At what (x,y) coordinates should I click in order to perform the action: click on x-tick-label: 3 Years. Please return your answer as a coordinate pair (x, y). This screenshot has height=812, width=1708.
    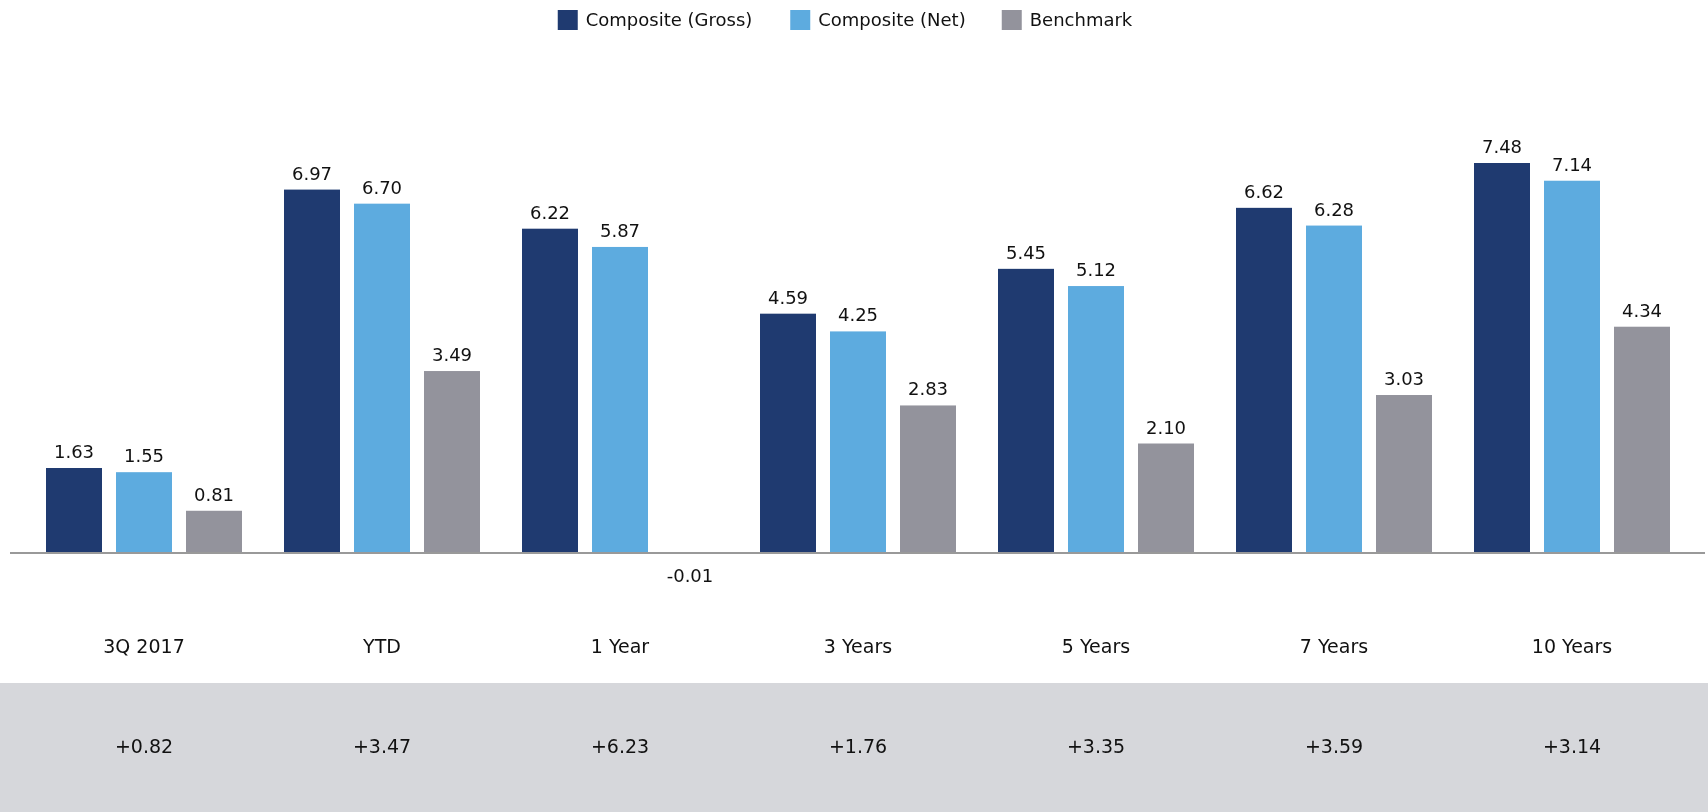
    Looking at the image, I should click on (858, 646).